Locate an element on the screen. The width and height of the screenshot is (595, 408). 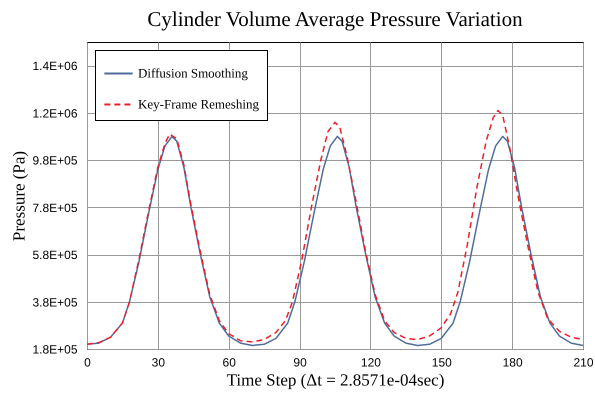
legend-label: Key-Frame Remeshing is located at coordinates (199, 104).